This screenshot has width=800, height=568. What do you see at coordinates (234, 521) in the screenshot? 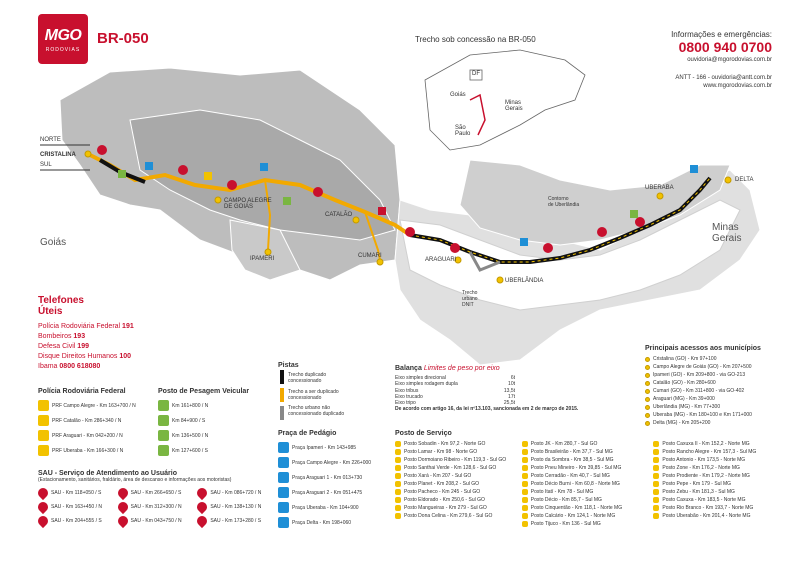
I see `sau-item: SAU - Km 173+280 / S` at bounding box center [234, 521].